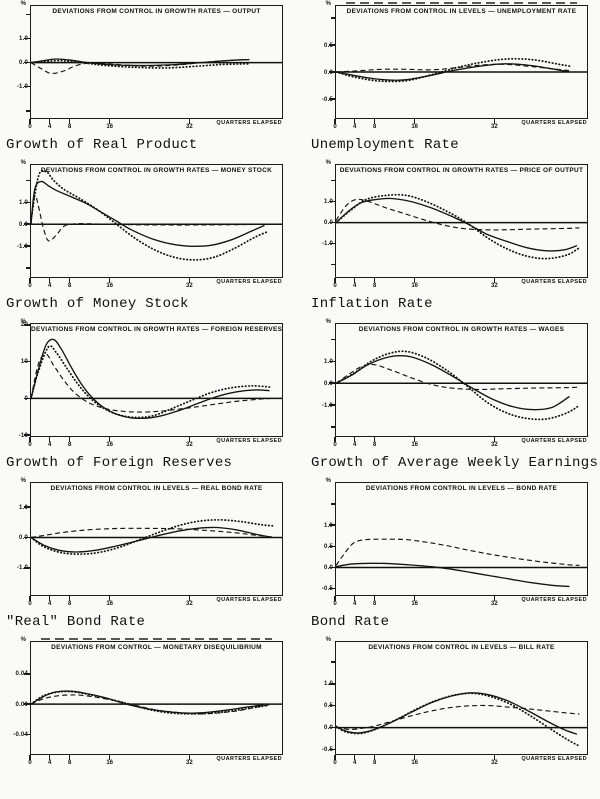 Image resolution: width=600 pixels, height=799 pixels. I want to click on y-axis-labels: % 0.5 0.0 -0.5, so click(323, 61).